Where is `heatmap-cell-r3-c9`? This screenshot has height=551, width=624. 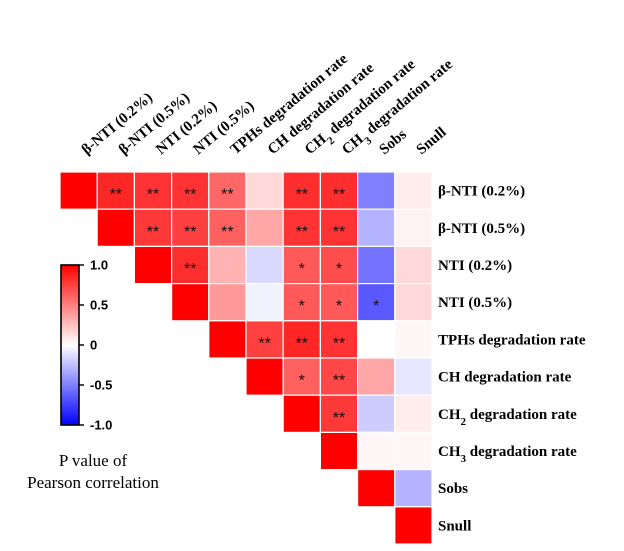 heatmap-cell-r3-c9 is located at coordinates (413, 302).